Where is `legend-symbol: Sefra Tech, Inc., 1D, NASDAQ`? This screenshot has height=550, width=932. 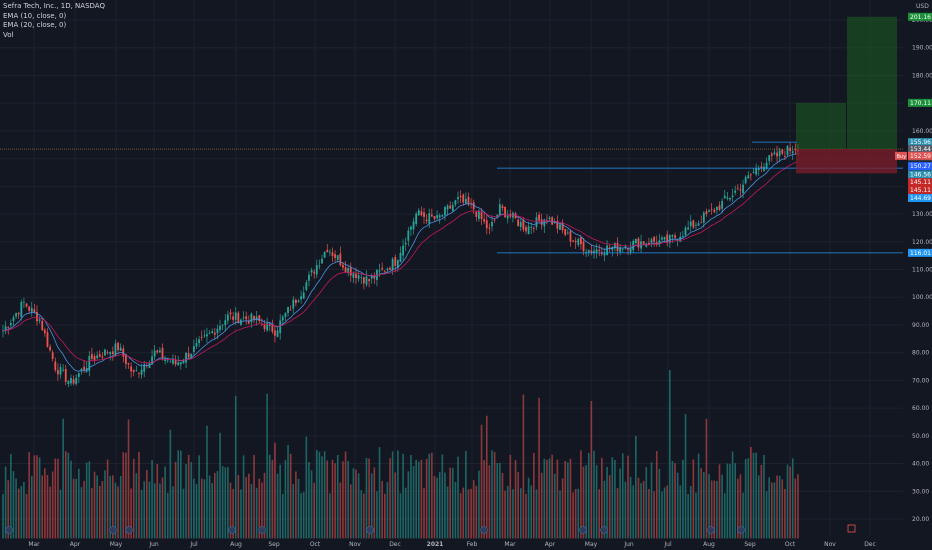 legend-symbol: Sefra Tech, Inc., 1D, NASDAQ is located at coordinates (54, 6).